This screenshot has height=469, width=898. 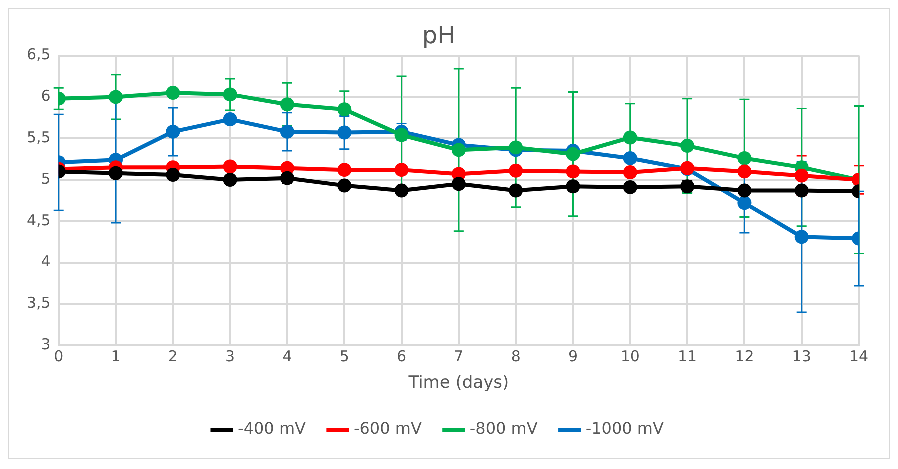 I want to click on y-tick-label: 4,5, so click(x=38, y=220).